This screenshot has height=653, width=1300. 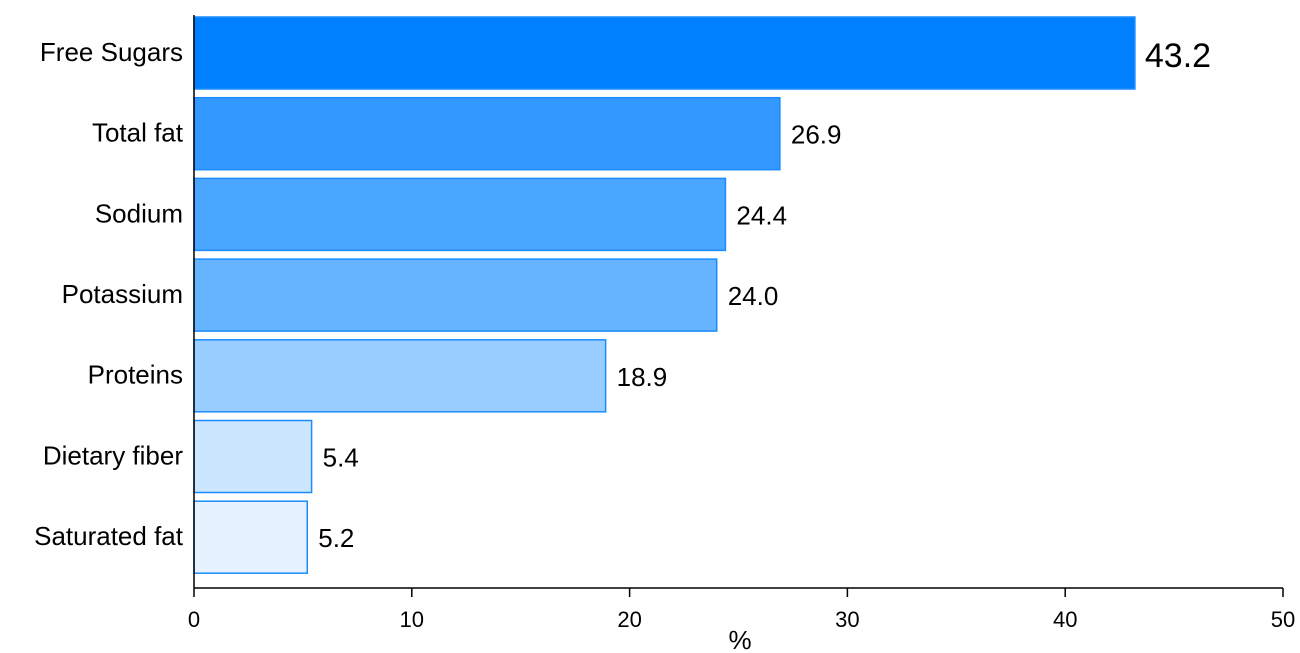 I want to click on x-axis-title: %, so click(x=739, y=639).